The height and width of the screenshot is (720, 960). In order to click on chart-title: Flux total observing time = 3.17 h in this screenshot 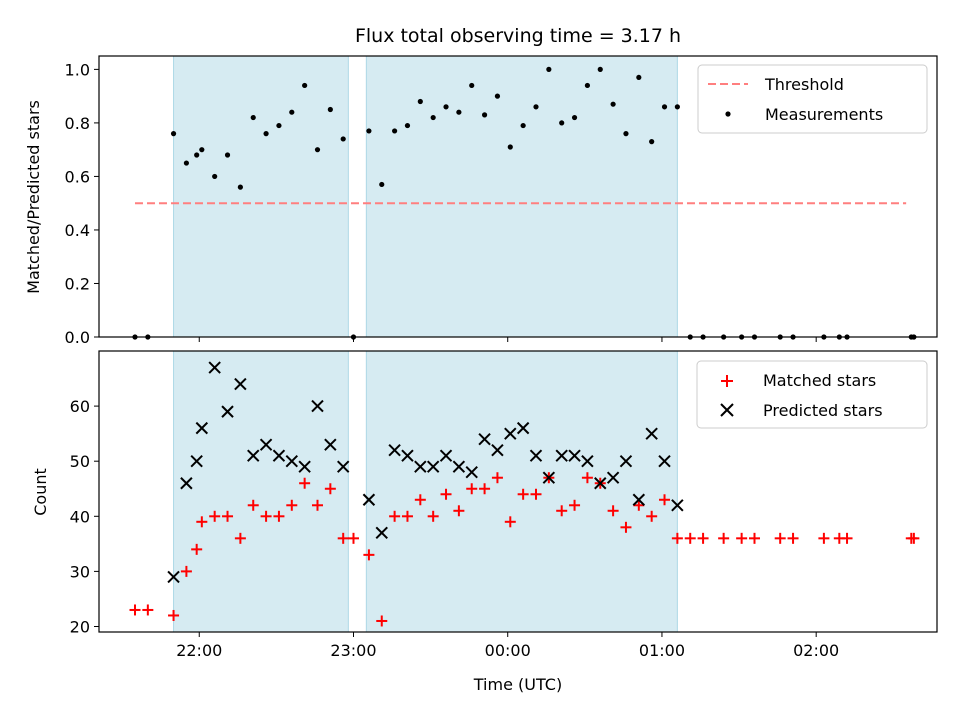, I will do `click(518, 36)`.